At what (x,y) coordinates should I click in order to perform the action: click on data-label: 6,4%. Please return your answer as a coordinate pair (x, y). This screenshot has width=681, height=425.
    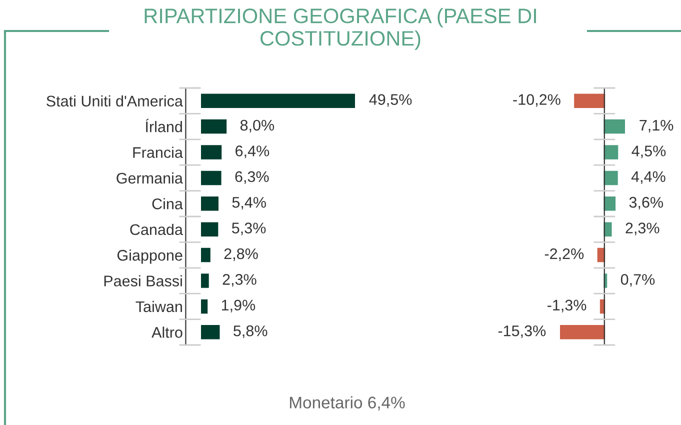
    Looking at the image, I should click on (253, 152).